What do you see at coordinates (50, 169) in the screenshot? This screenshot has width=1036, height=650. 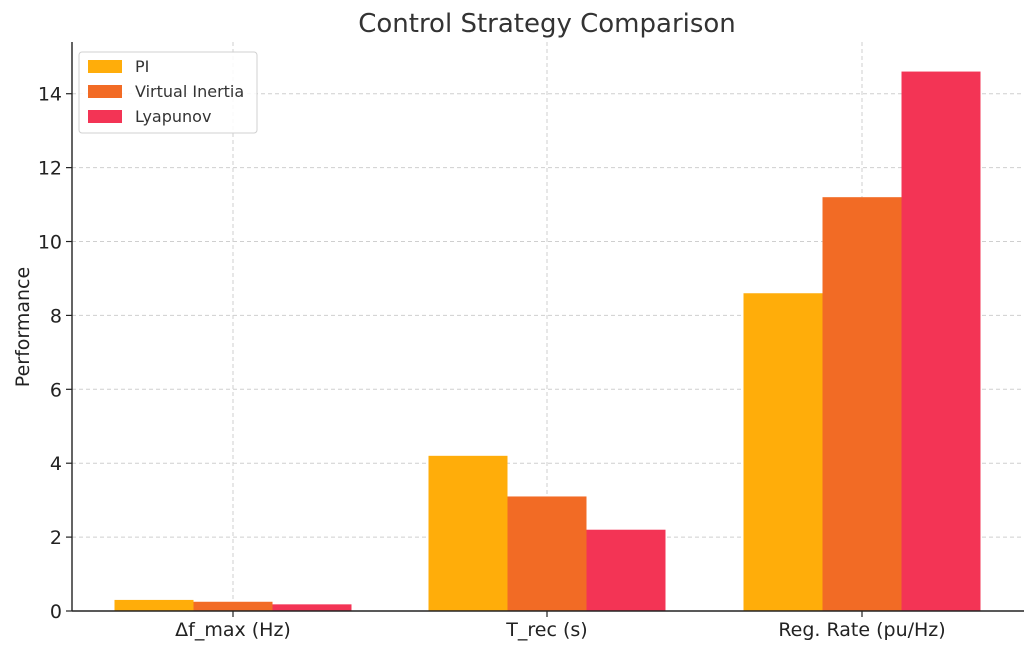 I see `y-tick-label: 12` at bounding box center [50, 169].